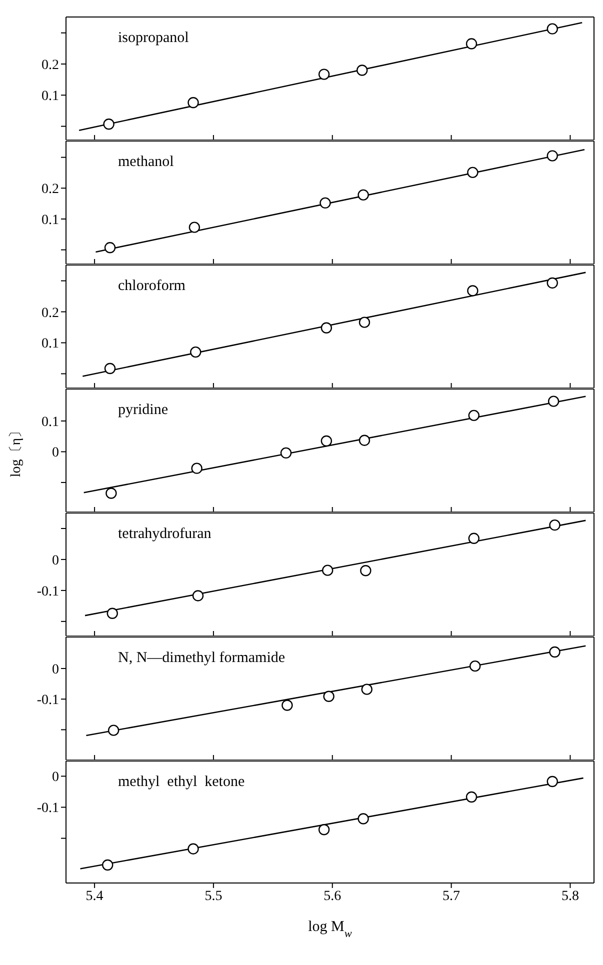 Image resolution: width=603 pixels, height=965 pixels. What do you see at coordinates (570, 896) in the screenshot?
I see `x-tick-label: 5.8` at bounding box center [570, 896].